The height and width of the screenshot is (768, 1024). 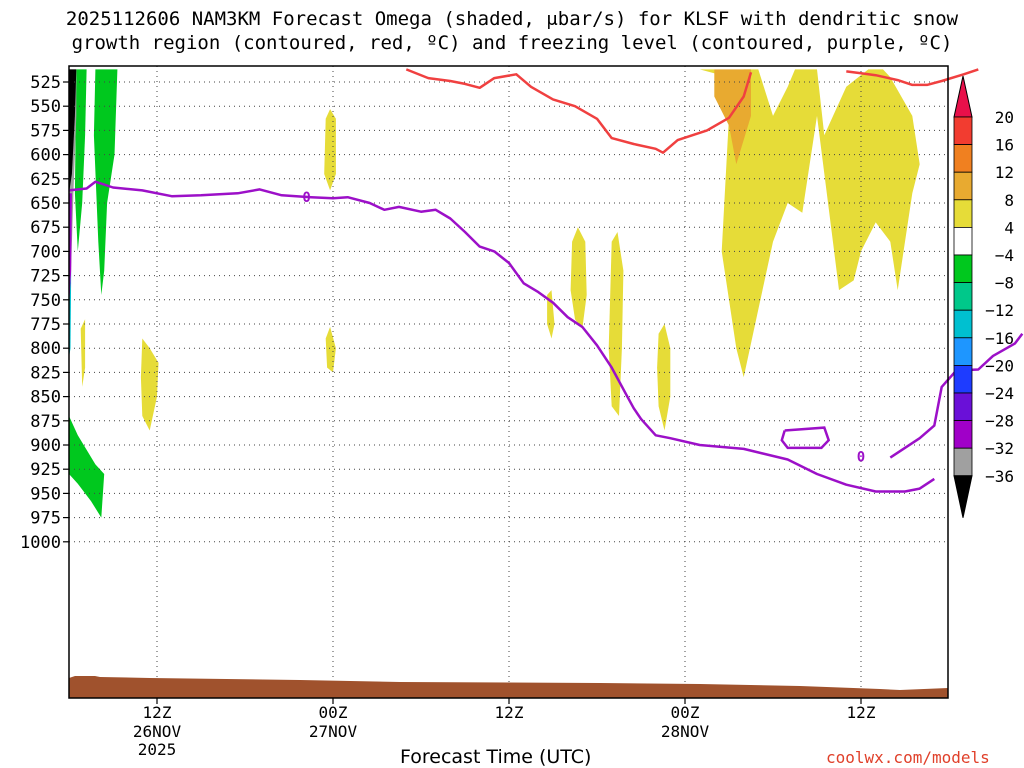 I want to click on colorbar-label-7: −12, so click(x=999, y=310).